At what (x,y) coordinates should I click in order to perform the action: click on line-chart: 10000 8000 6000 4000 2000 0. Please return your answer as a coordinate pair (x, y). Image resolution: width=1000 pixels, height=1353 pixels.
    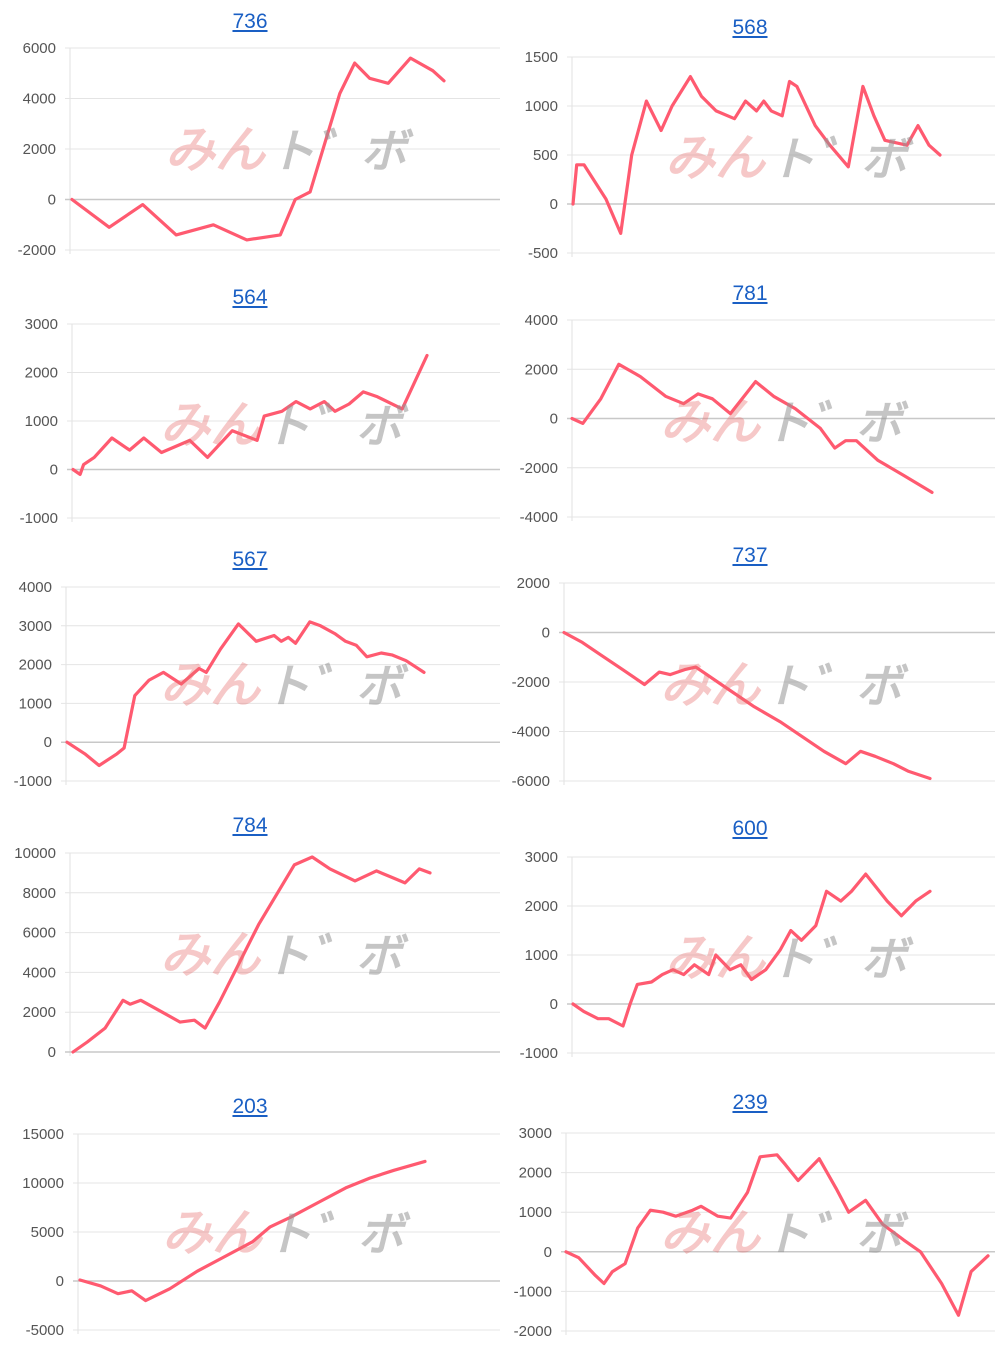
    Looking at the image, I should click on (257, 953).